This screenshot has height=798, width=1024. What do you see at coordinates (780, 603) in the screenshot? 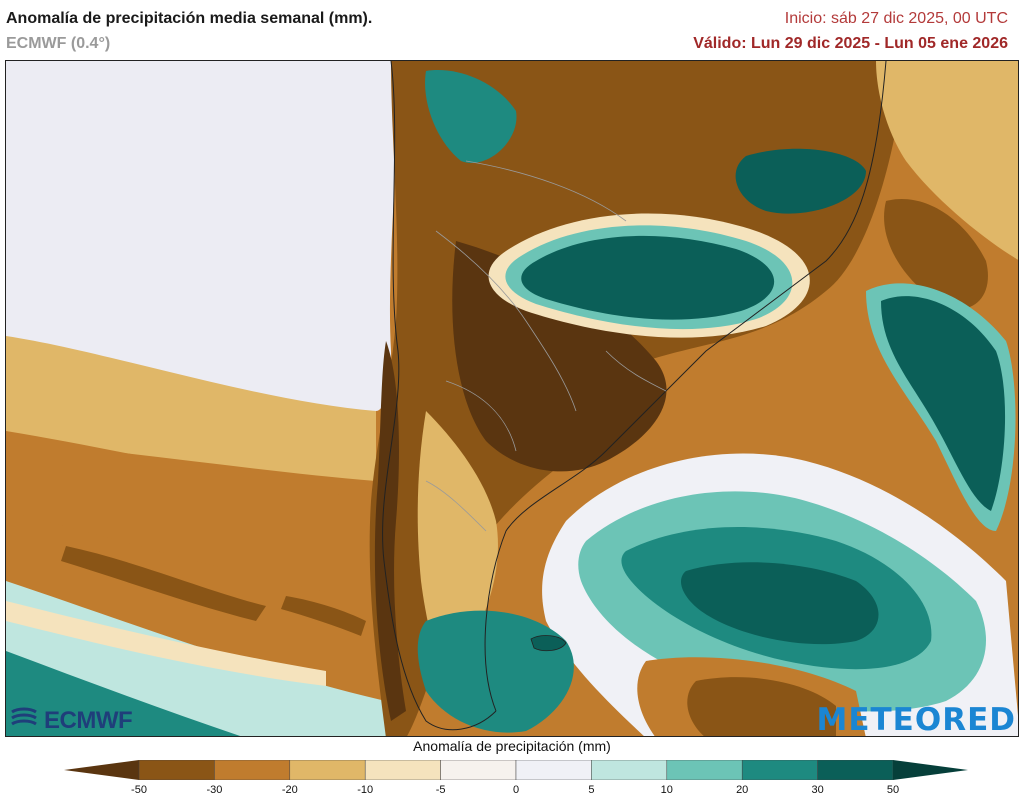
I see `south-atlantic-wet-core` at bounding box center [780, 603].